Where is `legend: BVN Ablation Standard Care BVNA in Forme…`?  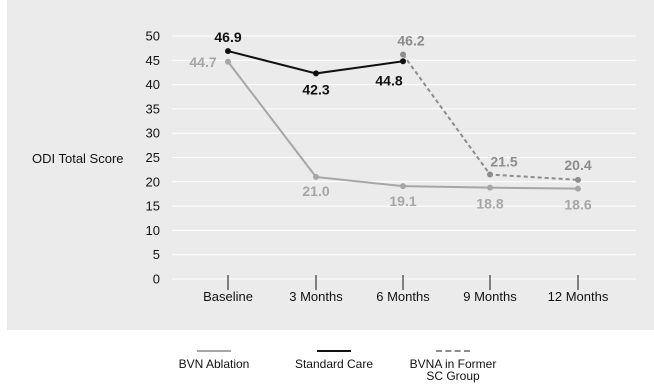 legend: BVN Ablation Standard Care BVNA in Forme… is located at coordinates (327, 369).